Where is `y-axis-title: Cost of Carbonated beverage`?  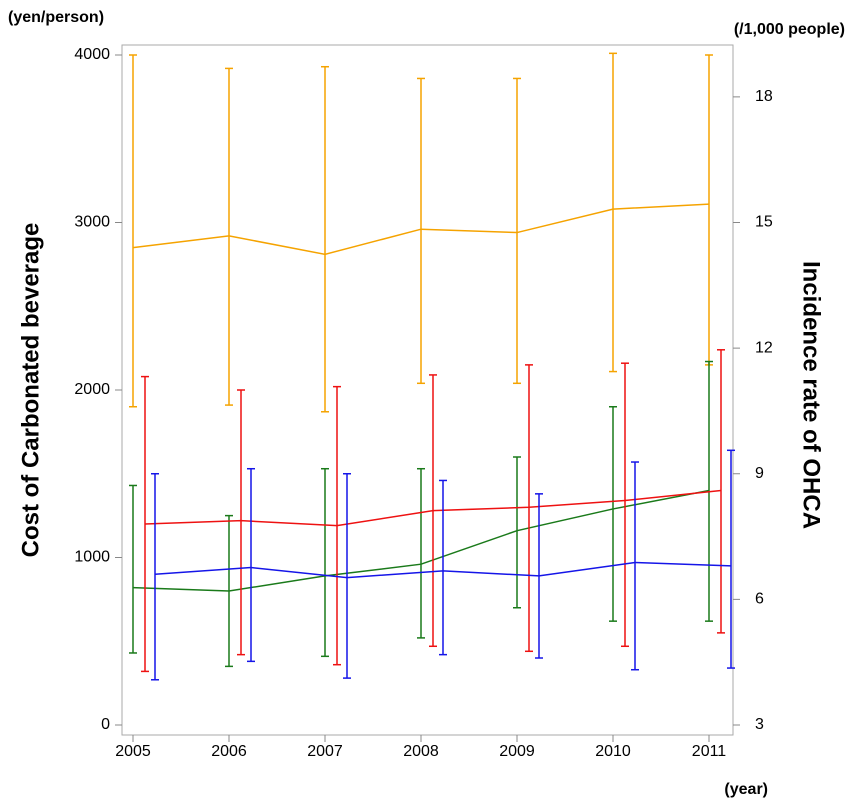 y-axis-title: Cost of Carbonated beverage is located at coordinates (30, 390).